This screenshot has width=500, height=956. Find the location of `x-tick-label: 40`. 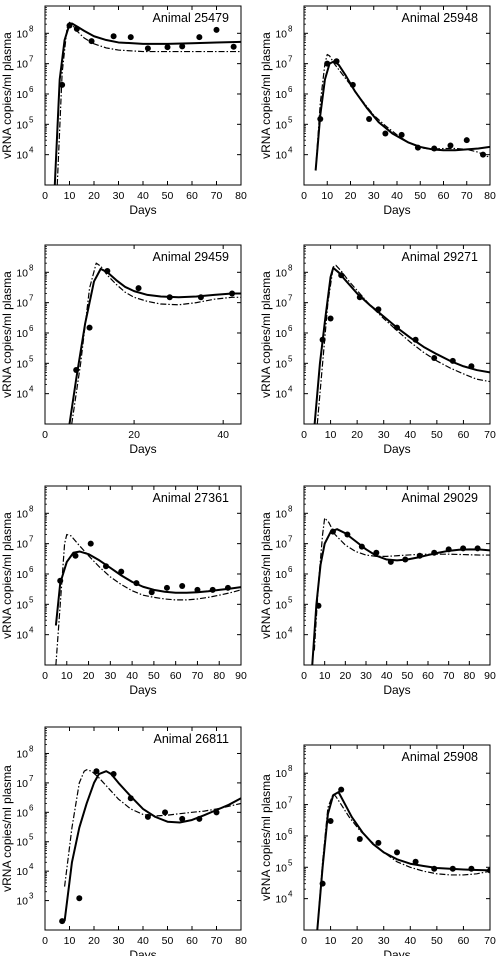

x-tick-label: 40 is located at coordinates (410, 435).